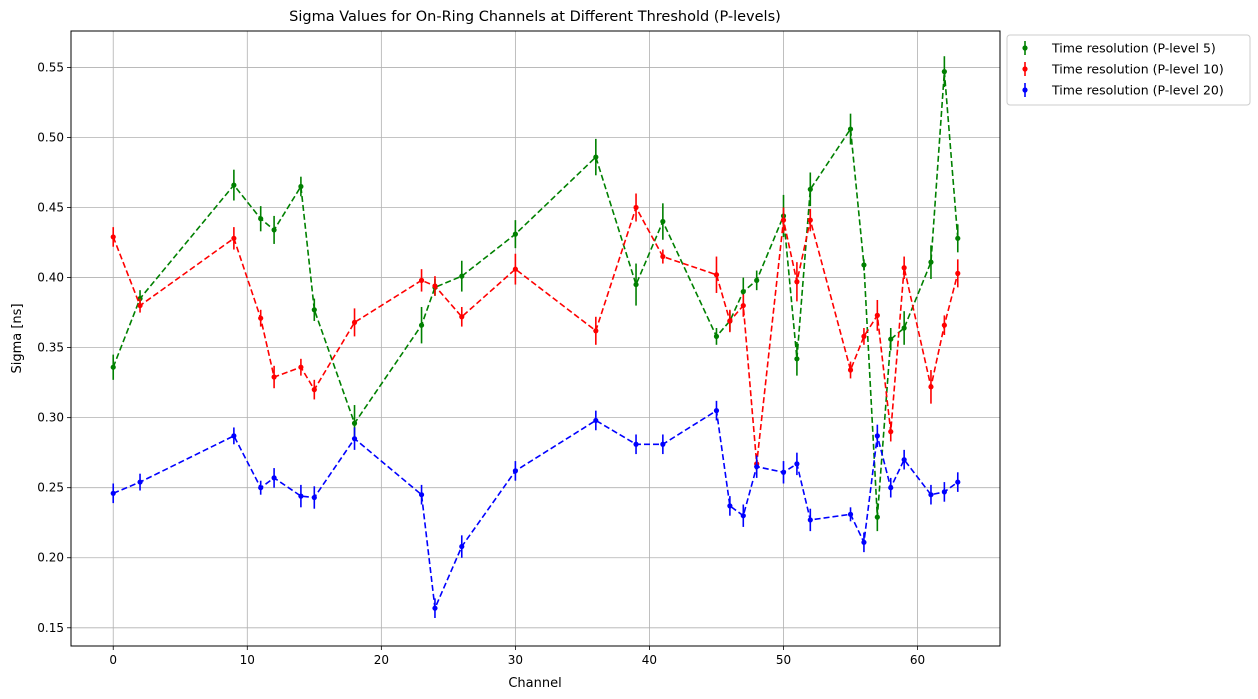  What do you see at coordinates (113, 660) in the screenshot?
I see `x-tick-label: 0` at bounding box center [113, 660].